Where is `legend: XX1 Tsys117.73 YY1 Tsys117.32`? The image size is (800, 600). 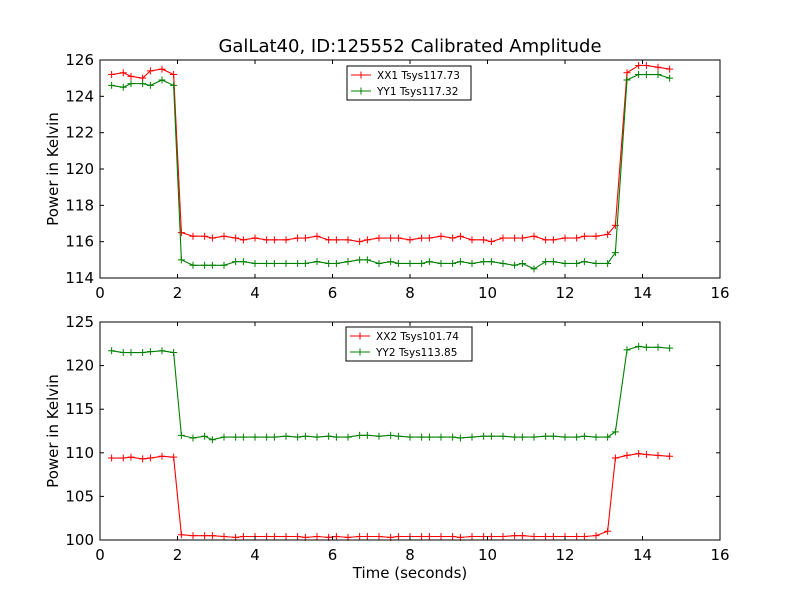 legend: XX1 Tsys117.73 YY1 Tsys117.32 is located at coordinates (409, 83).